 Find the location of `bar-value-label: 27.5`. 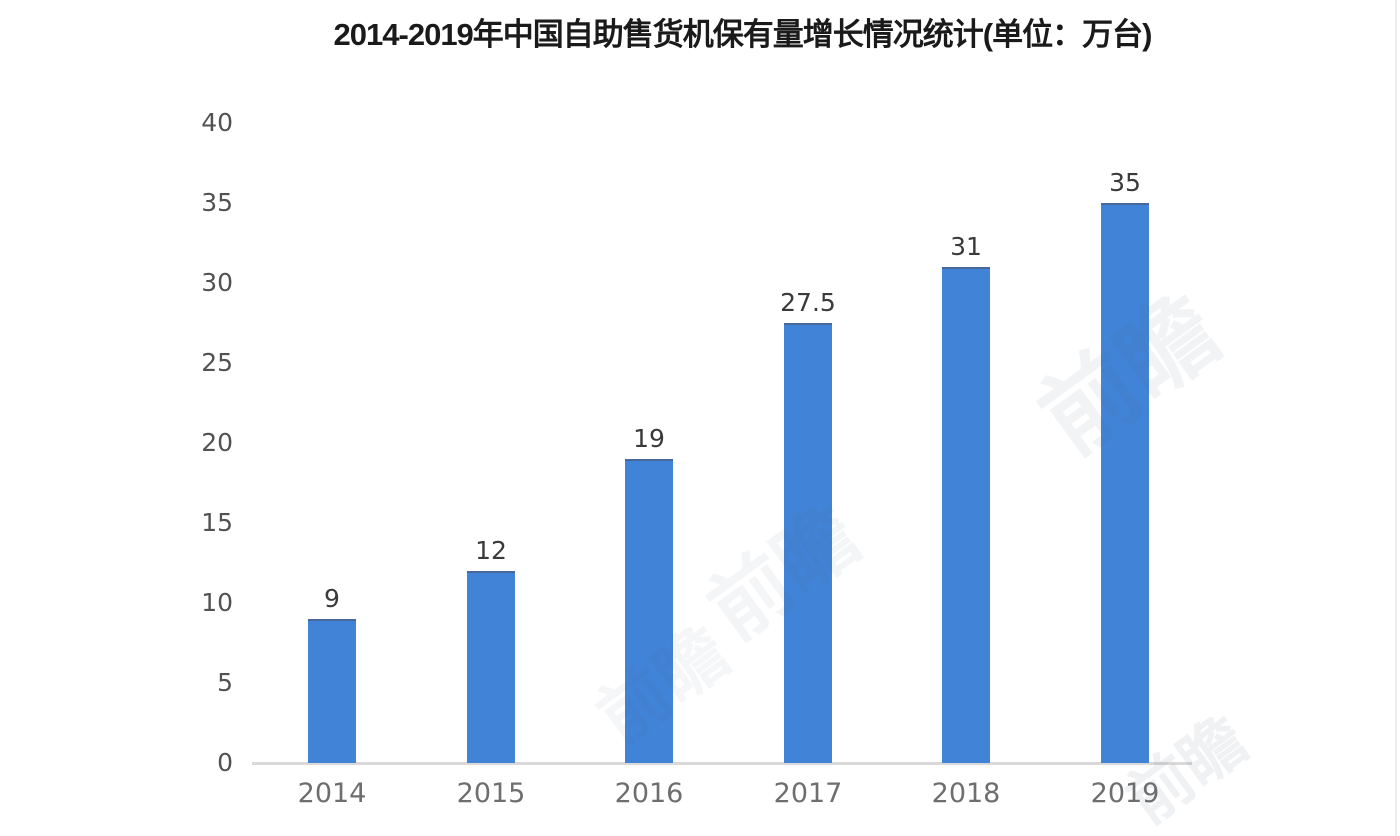

bar-value-label: 27.5 is located at coordinates (808, 302).